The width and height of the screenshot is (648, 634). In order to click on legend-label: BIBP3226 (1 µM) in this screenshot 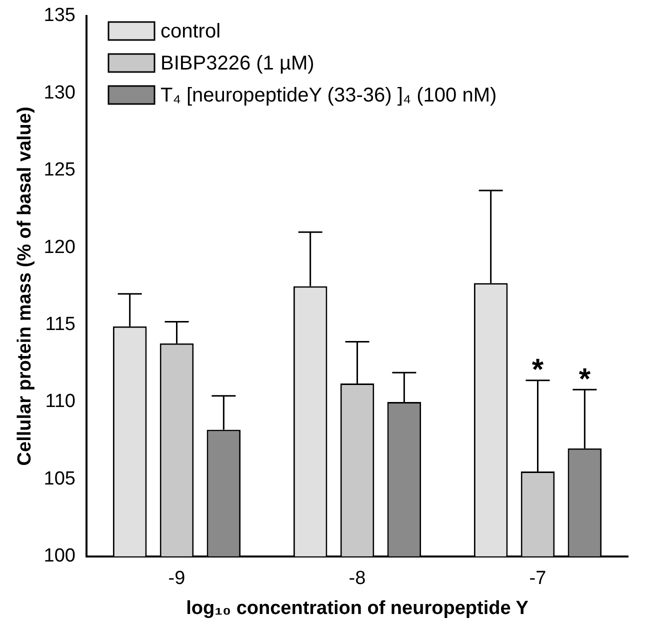, I will do `click(237, 63)`.